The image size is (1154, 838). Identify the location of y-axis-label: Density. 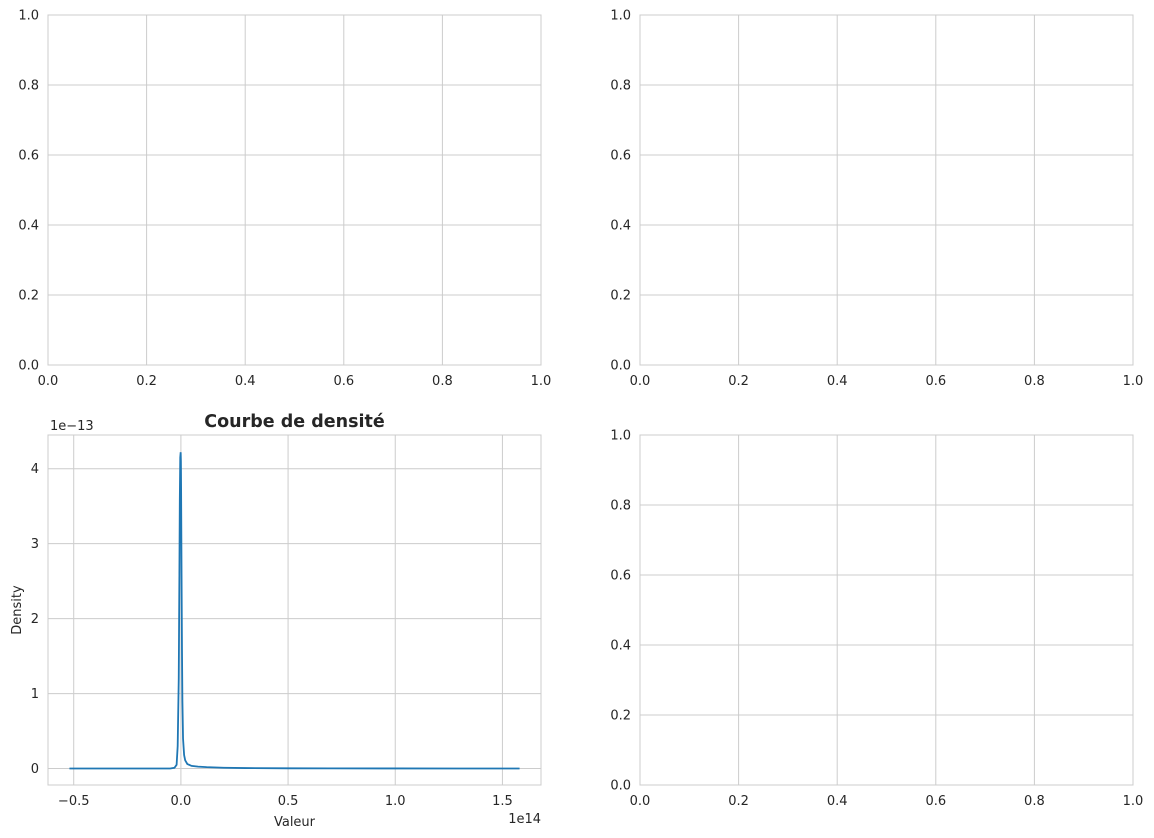
(17, 610).